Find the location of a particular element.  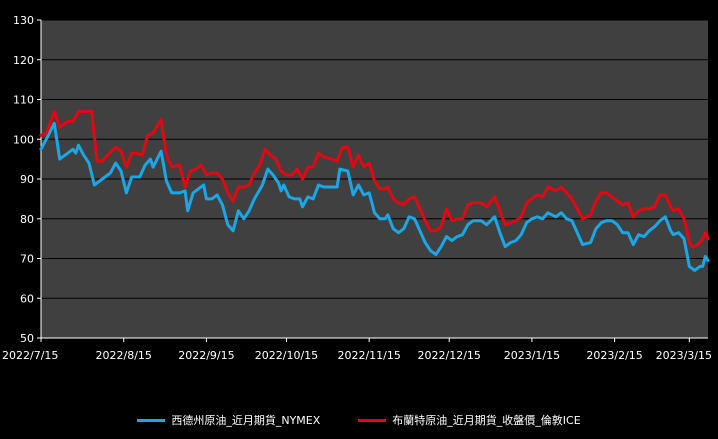

y-tick-label: 110 is located at coordinates (23, 100).